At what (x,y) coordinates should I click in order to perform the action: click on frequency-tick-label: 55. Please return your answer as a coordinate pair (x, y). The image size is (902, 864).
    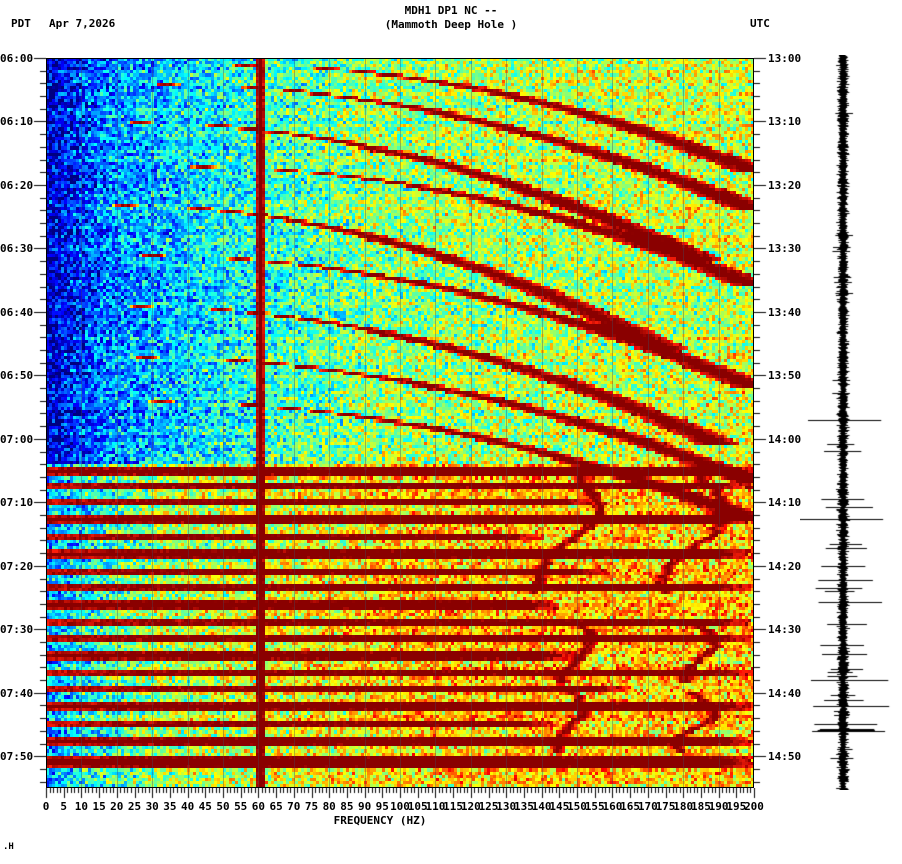
    Looking at the image, I should click on (241, 806).